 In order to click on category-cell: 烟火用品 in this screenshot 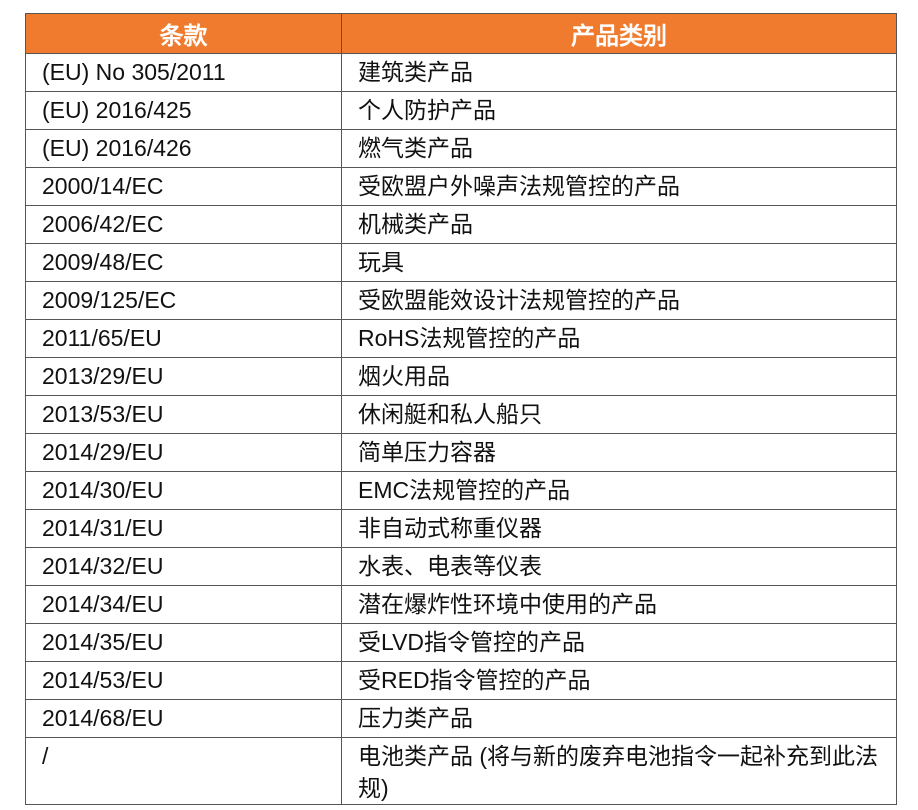, I will do `click(619, 376)`.